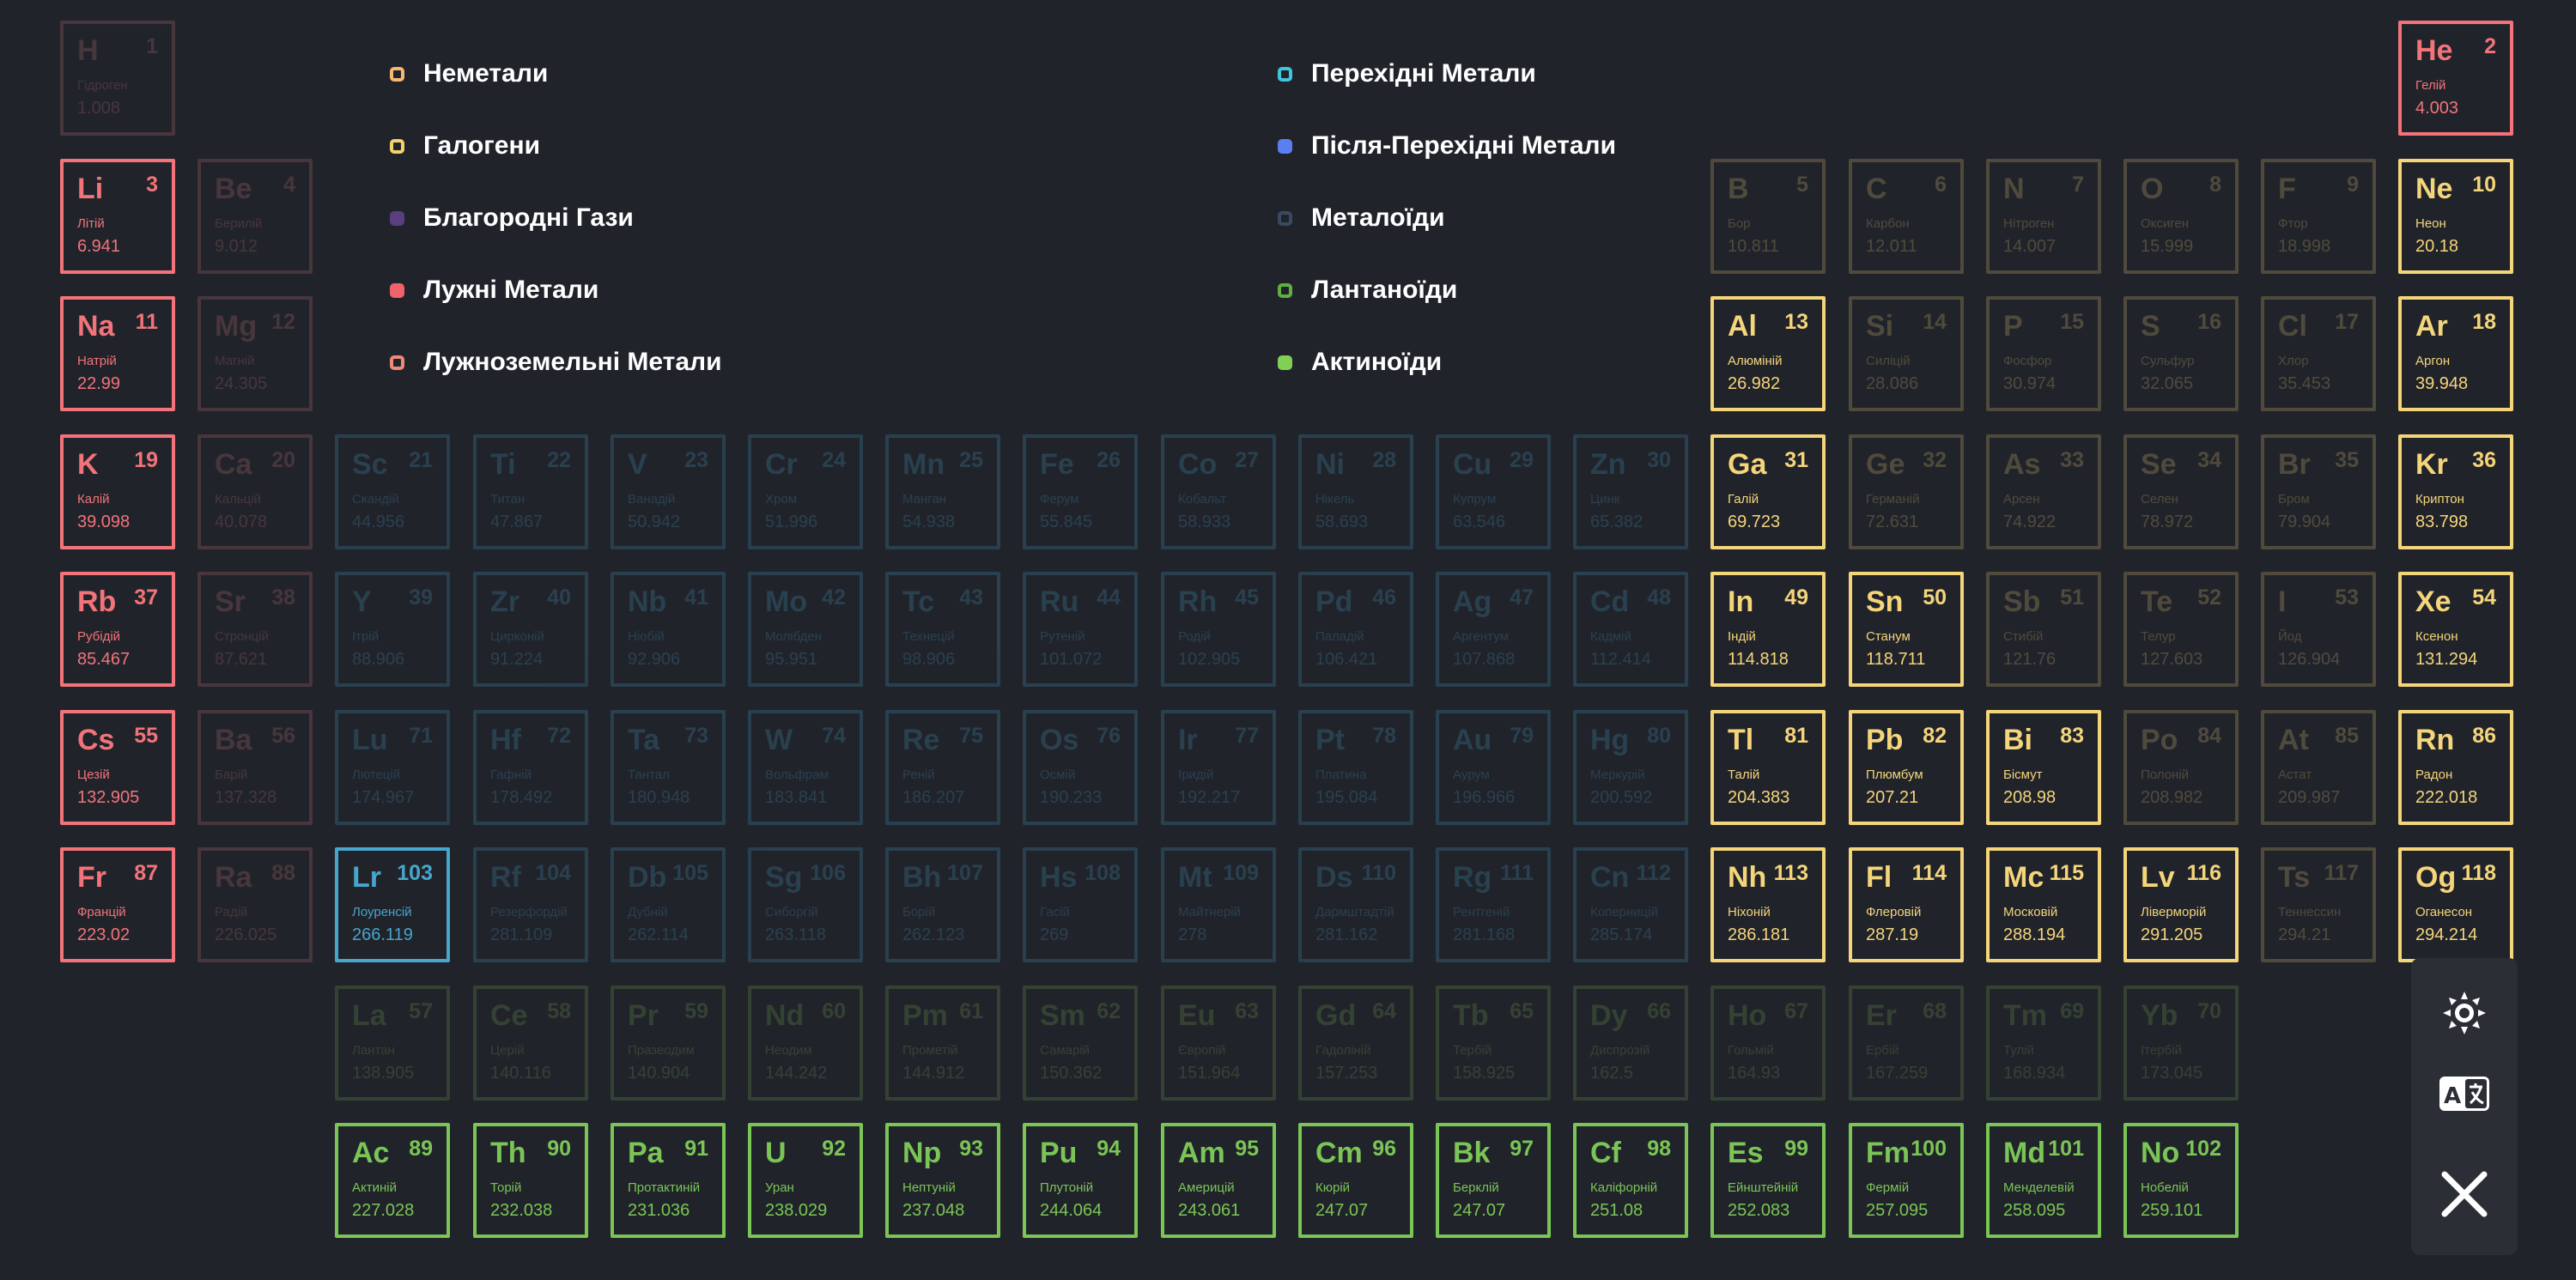  Describe the element at coordinates (1768, 1180) in the screenshot. I see `element-tile: Es 99 Ейнштейній 252.083` at that location.